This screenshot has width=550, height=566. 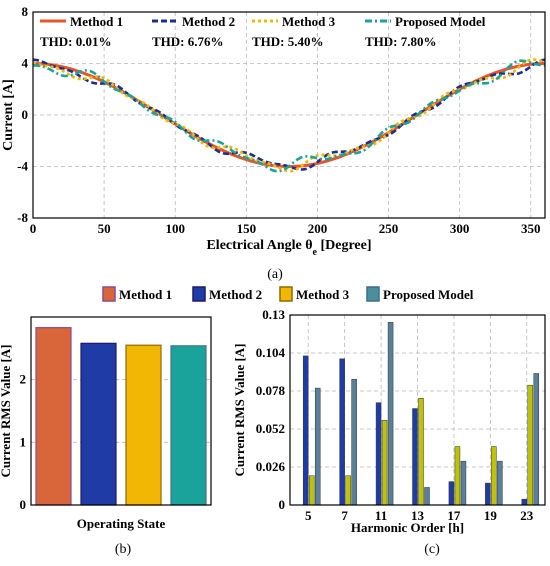 I want to click on panel-c-ylabel: Current RMS Value [A], so click(x=239, y=409).